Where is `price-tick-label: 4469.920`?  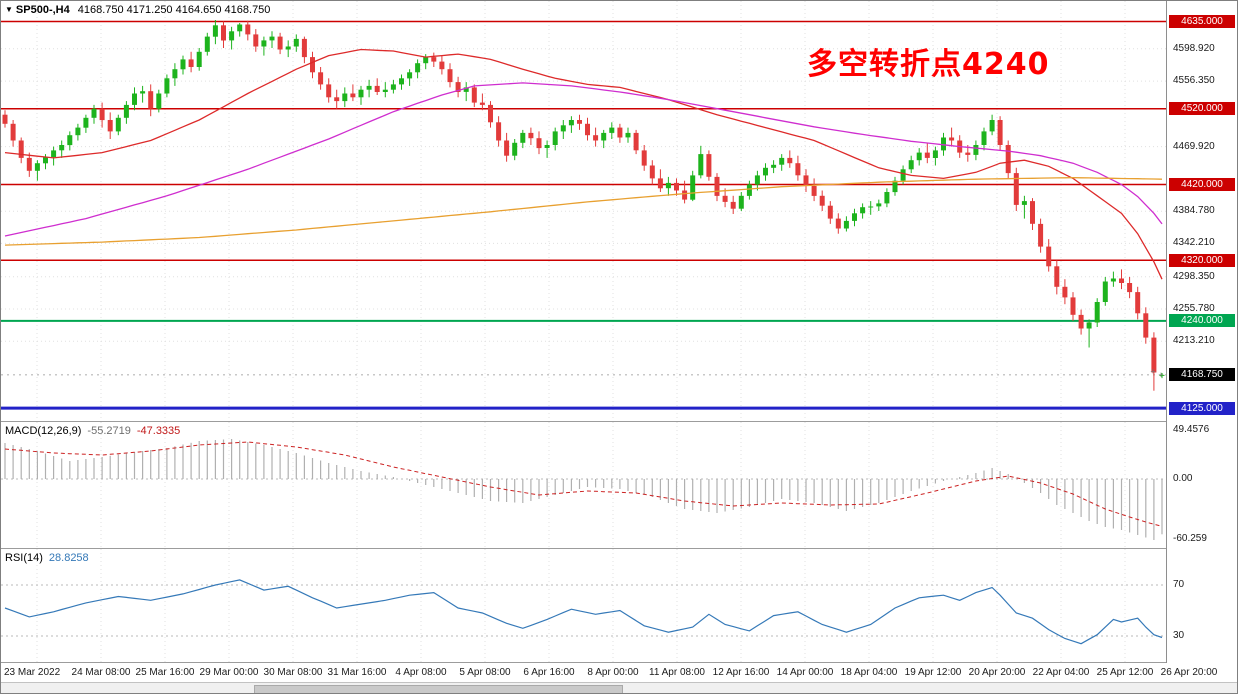
price-tick-label: 4469.920 is located at coordinates (1194, 146).